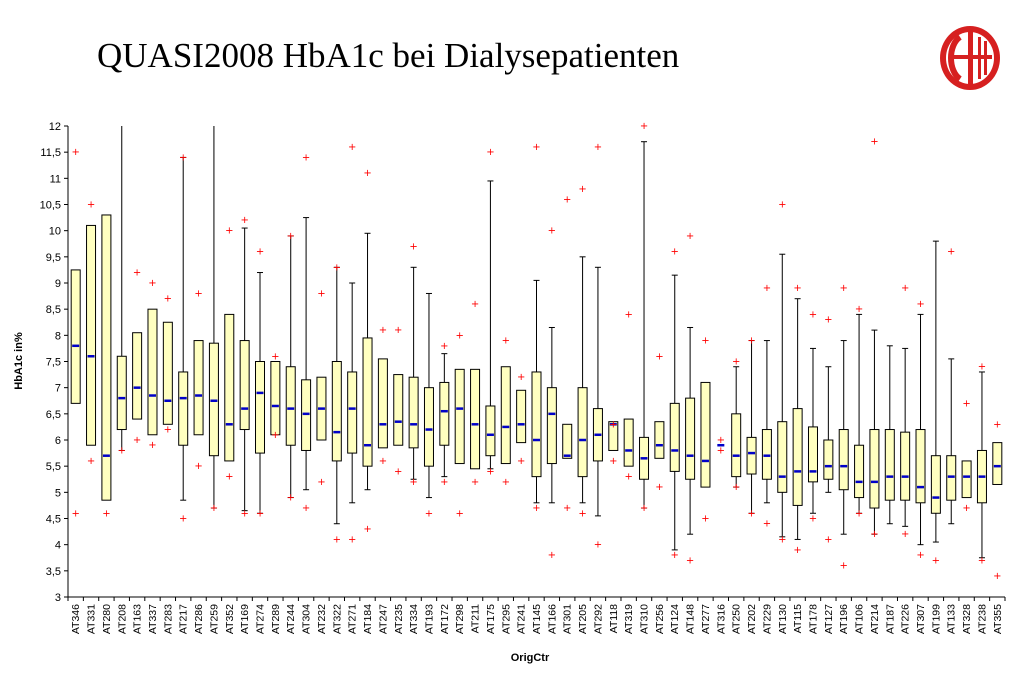  What do you see at coordinates (921, 619) in the screenshot?
I see `x-category-label: AT307` at bounding box center [921, 619].